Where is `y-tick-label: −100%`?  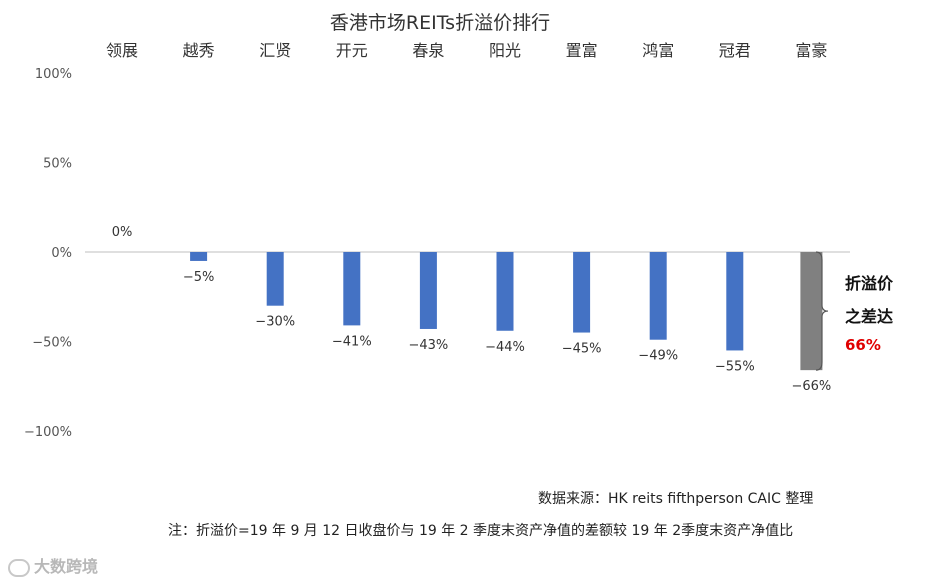 y-tick-label: −100% is located at coordinates (48, 432).